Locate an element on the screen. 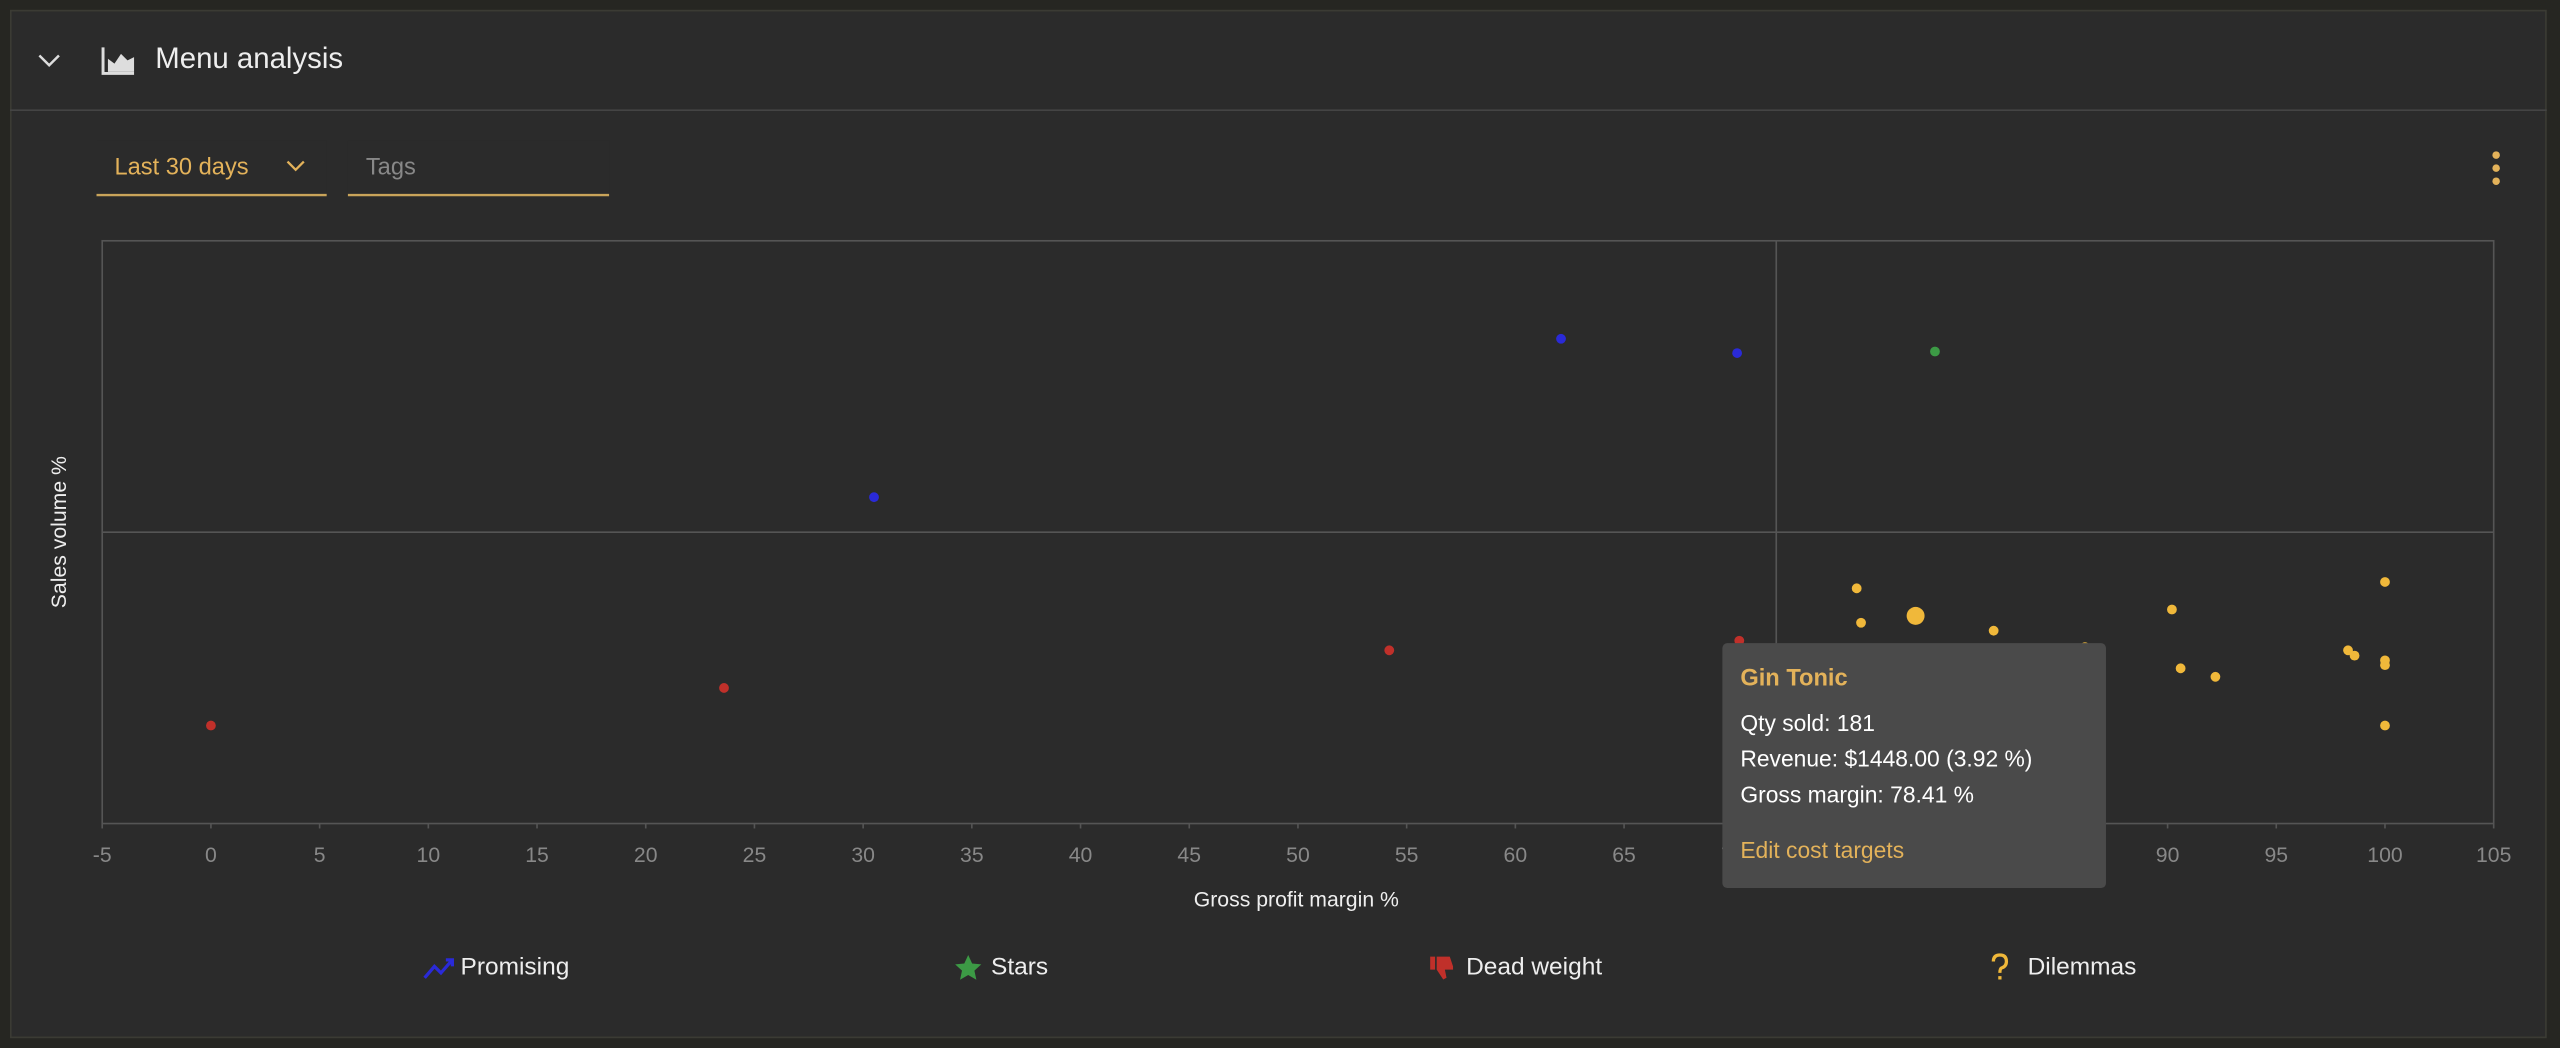 Image resolution: width=2560 pixels, height=1048 pixels. x-tick-label: 90 is located at coordinates (2168, 855).